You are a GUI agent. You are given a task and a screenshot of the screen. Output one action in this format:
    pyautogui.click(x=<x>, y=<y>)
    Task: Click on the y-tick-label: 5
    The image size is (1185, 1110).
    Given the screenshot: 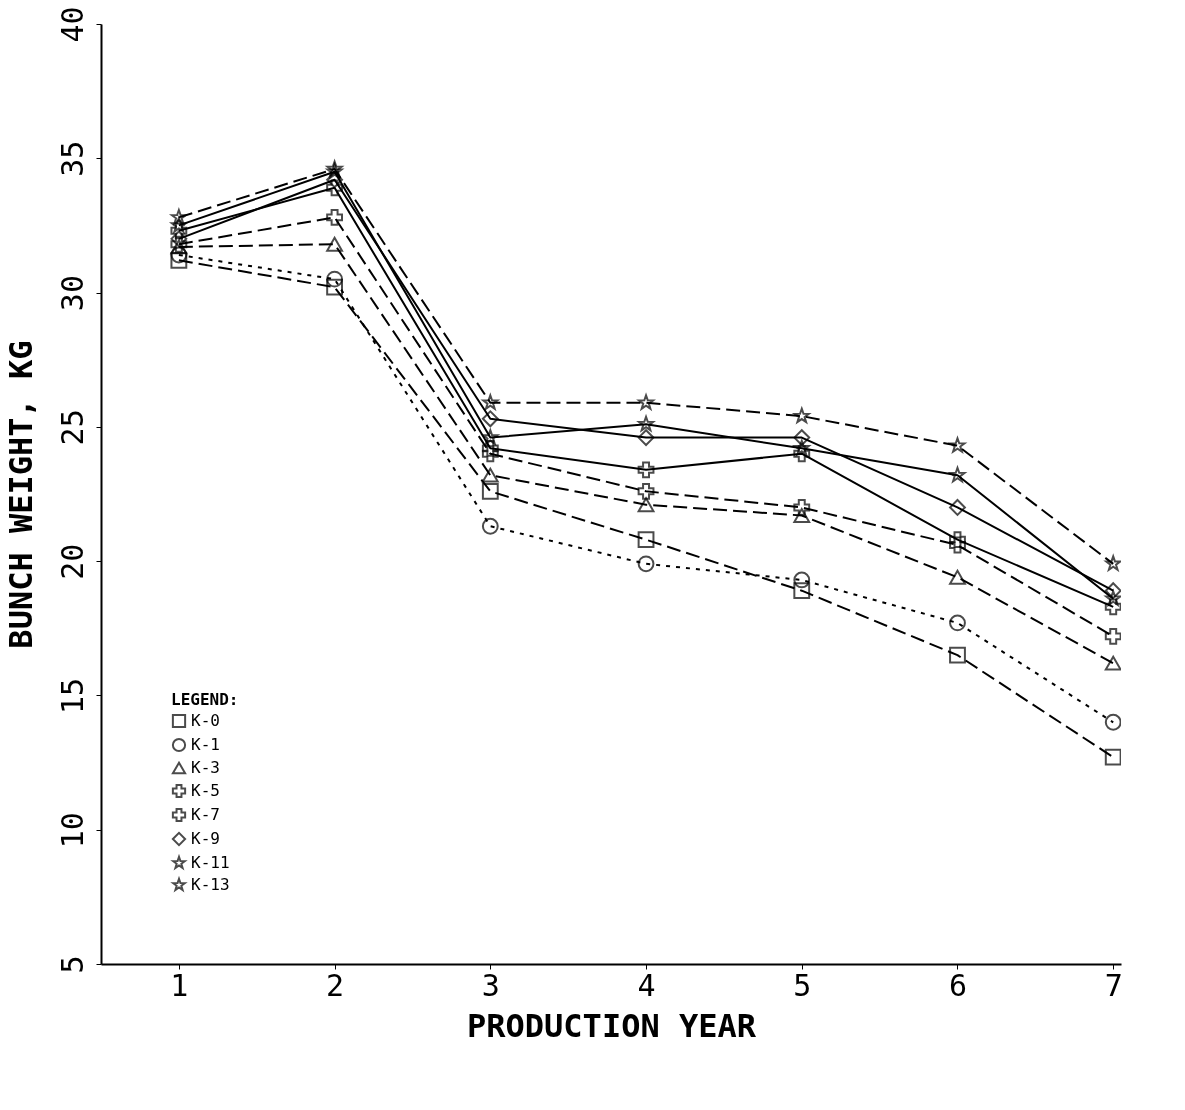 What is the action you would take?
    pyautogui.click(x=72, y=964)
    